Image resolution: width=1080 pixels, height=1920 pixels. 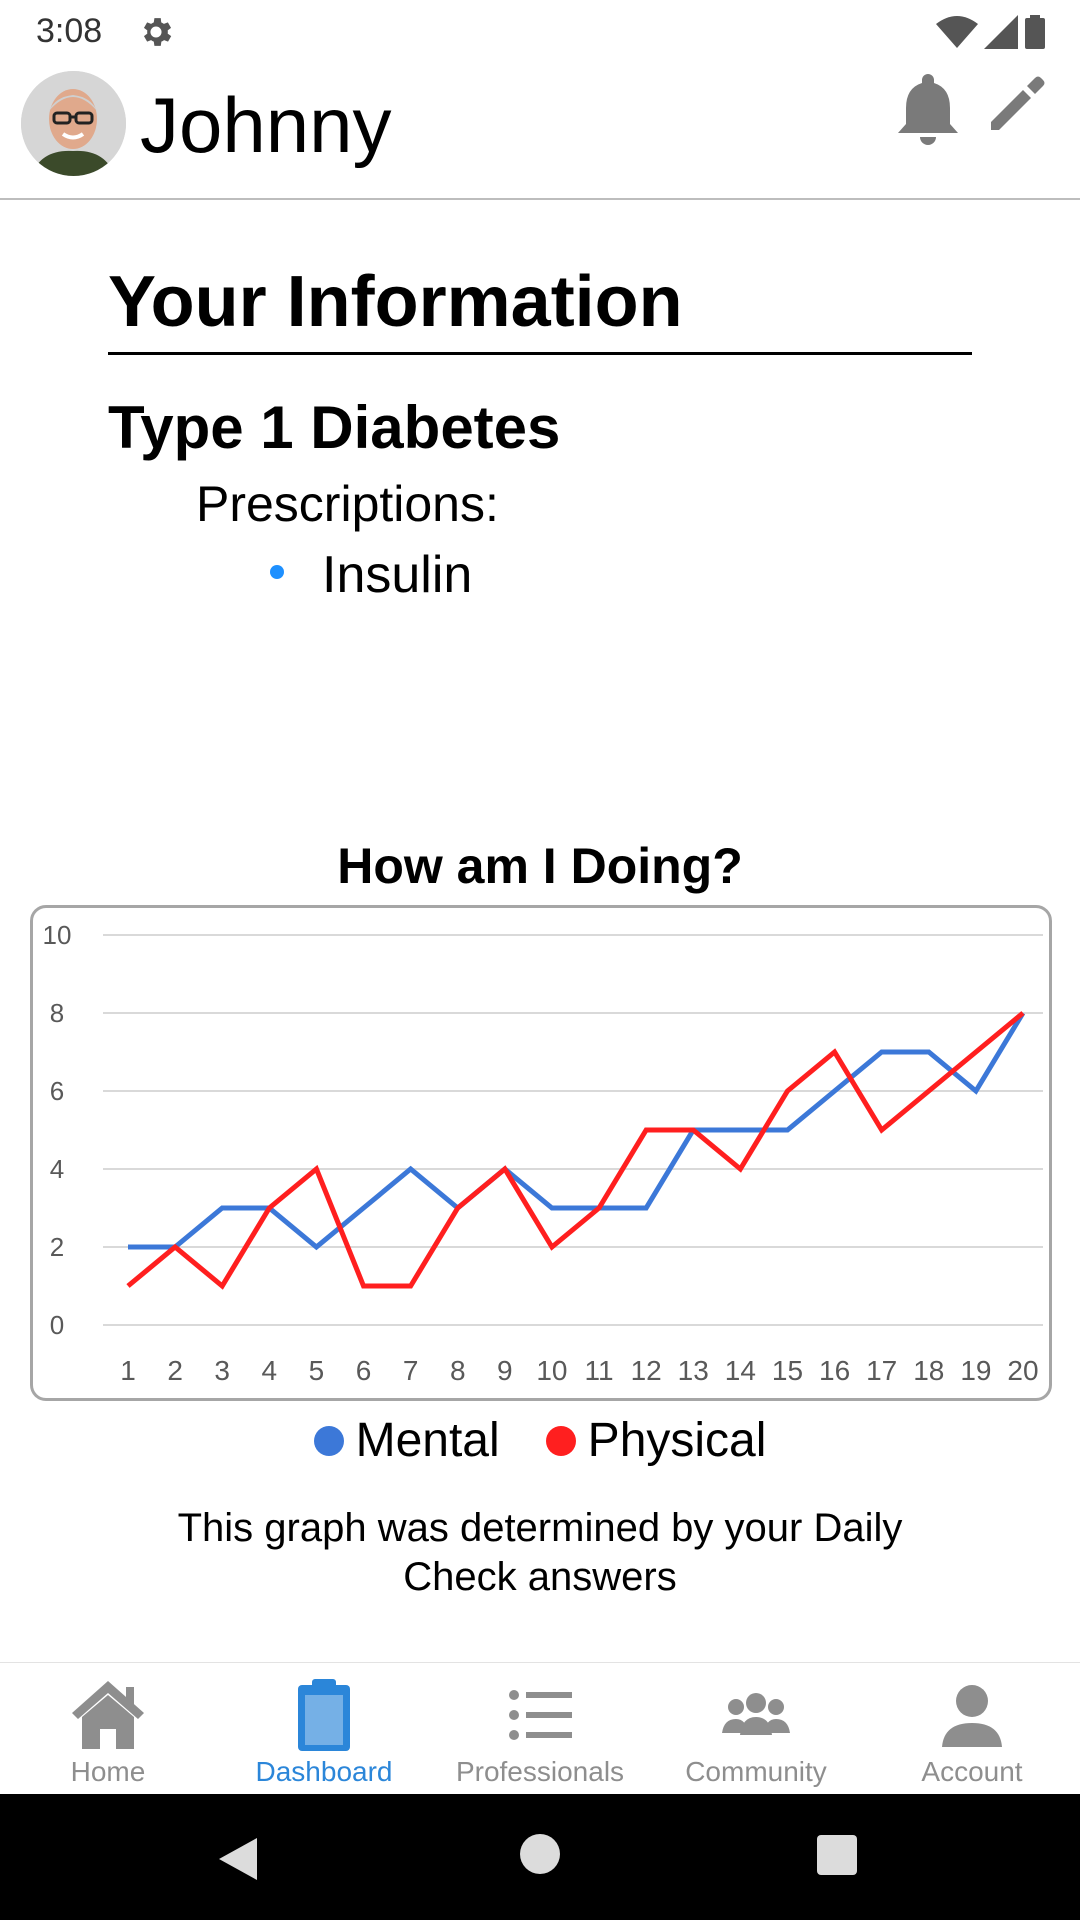 I want to click on x-tick-label: 3, so click(x=222, y=1370).